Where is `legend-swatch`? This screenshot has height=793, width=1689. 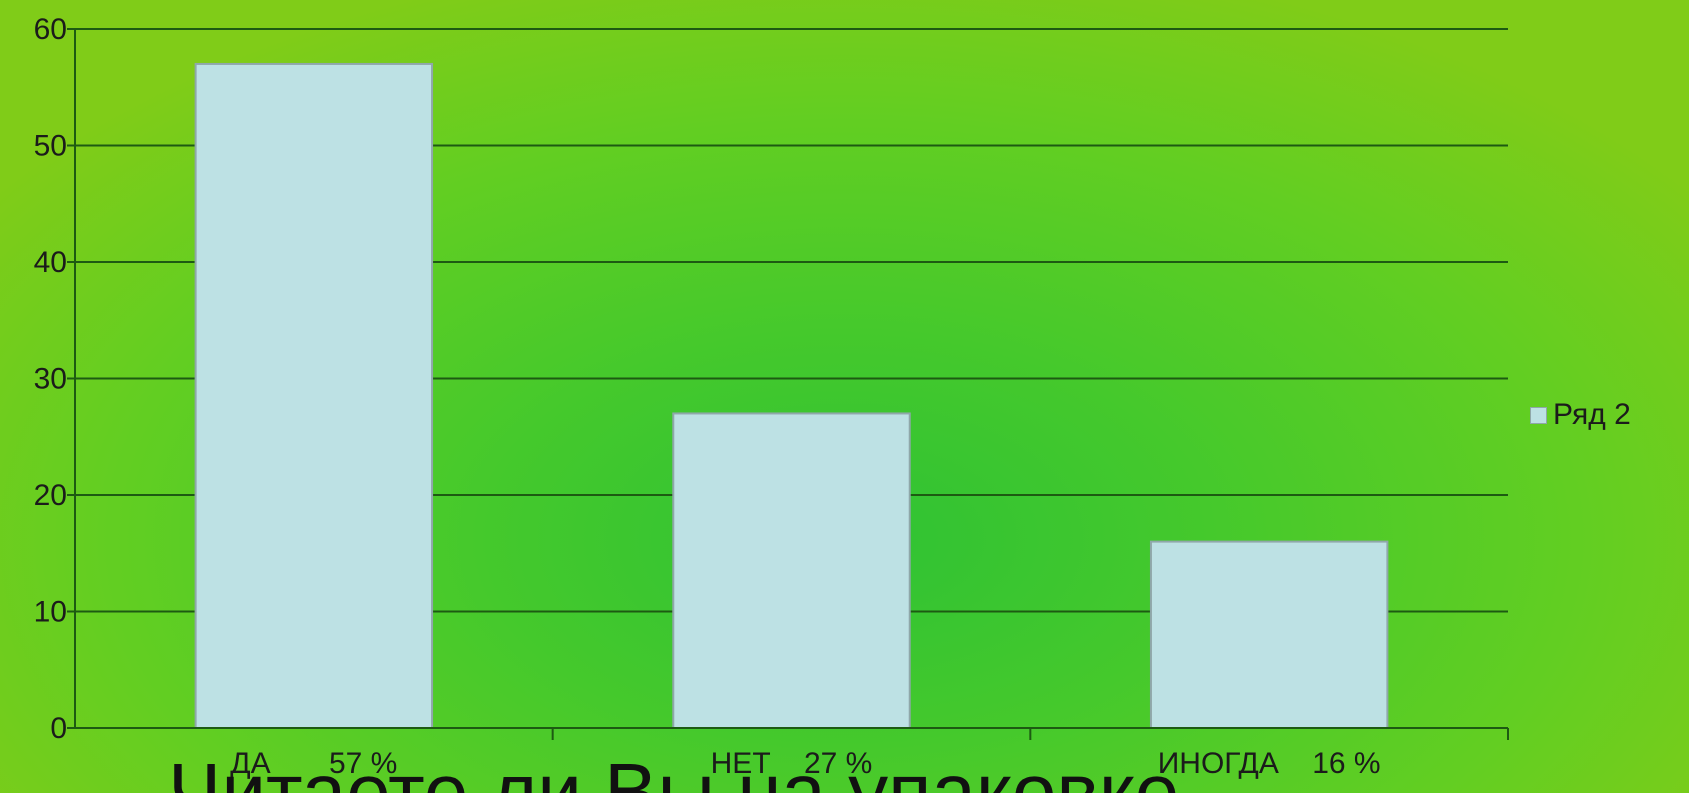
legend-swatch is located at coordinates (1538, 415).